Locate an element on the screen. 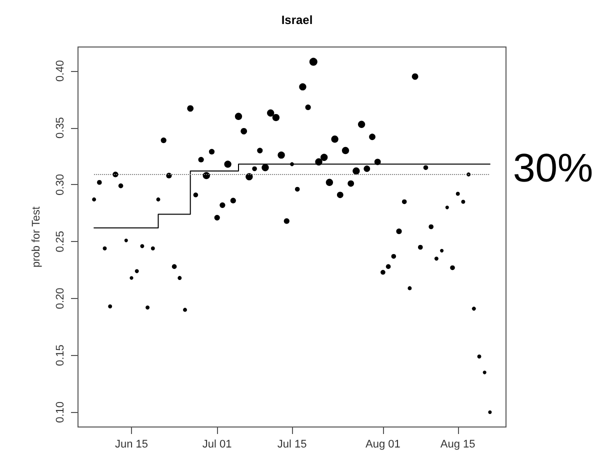 This screenshot has width=595, height=462. y-tick-label: 0.20 is located at coordinates (60, 299).